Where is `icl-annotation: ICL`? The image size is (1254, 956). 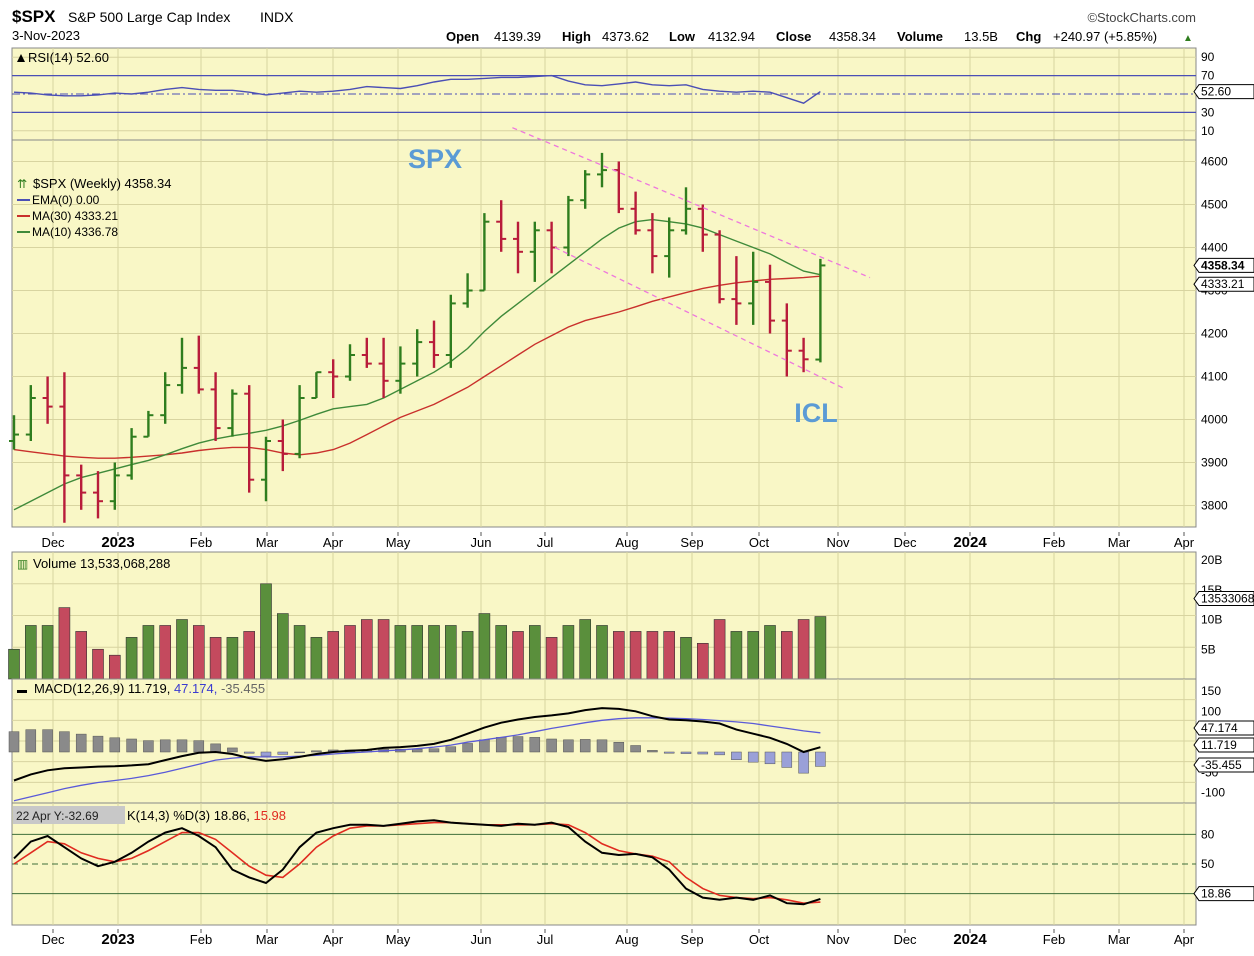
icl-annotation: ICL is located at coordinates (816, 413).